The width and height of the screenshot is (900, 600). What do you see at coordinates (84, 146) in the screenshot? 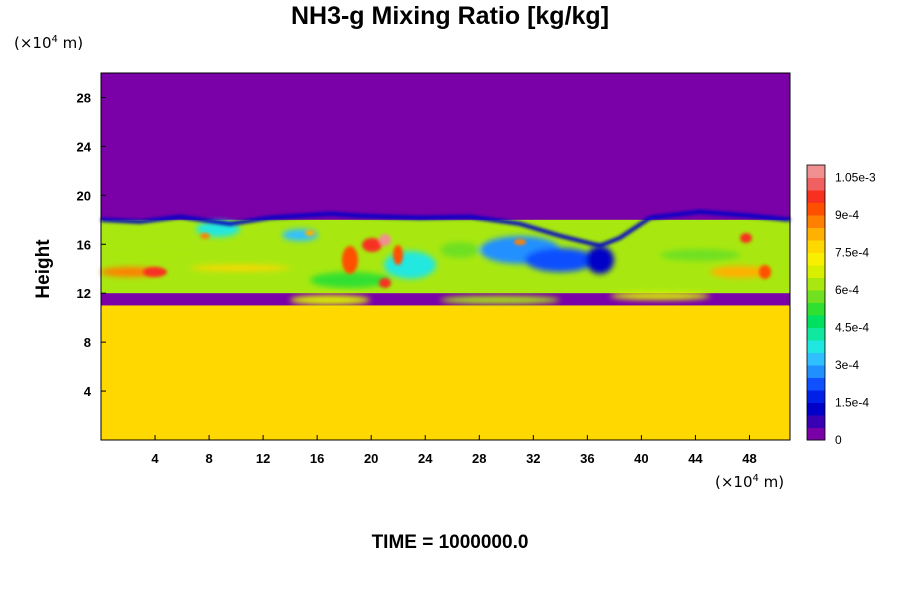
I see `y-tick-label: 24` at bounding box center [84, 146].